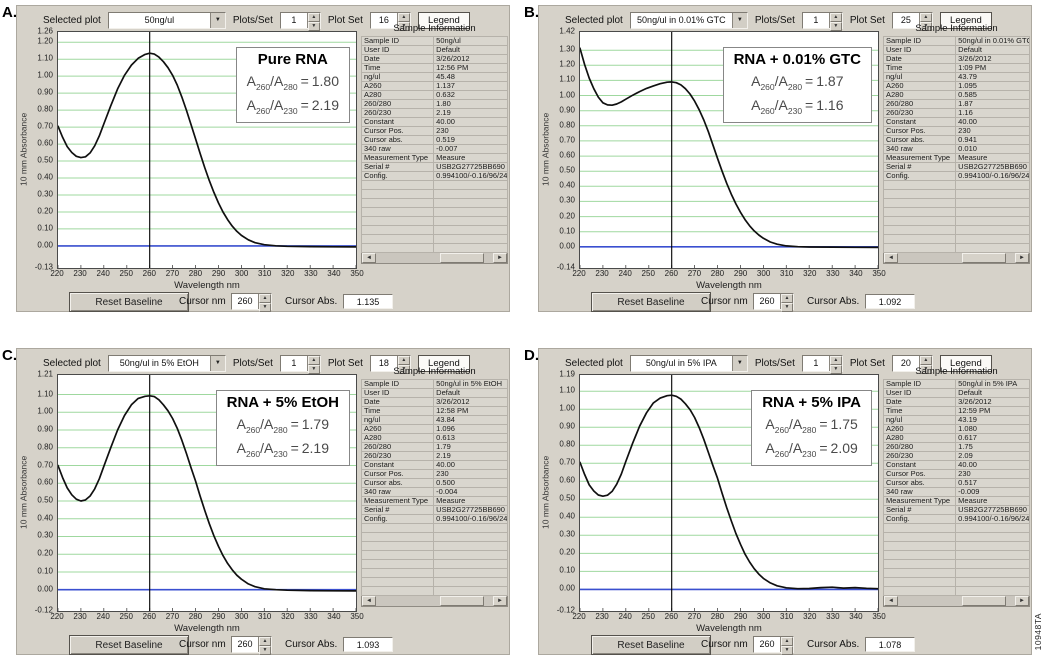 The height and width of the screenshot is (658, 1044). What do you see at coordinates (434, 131) in the screenshot?
I see `table-row: Cursor Pos. 230` at bounding box center [434, 131].